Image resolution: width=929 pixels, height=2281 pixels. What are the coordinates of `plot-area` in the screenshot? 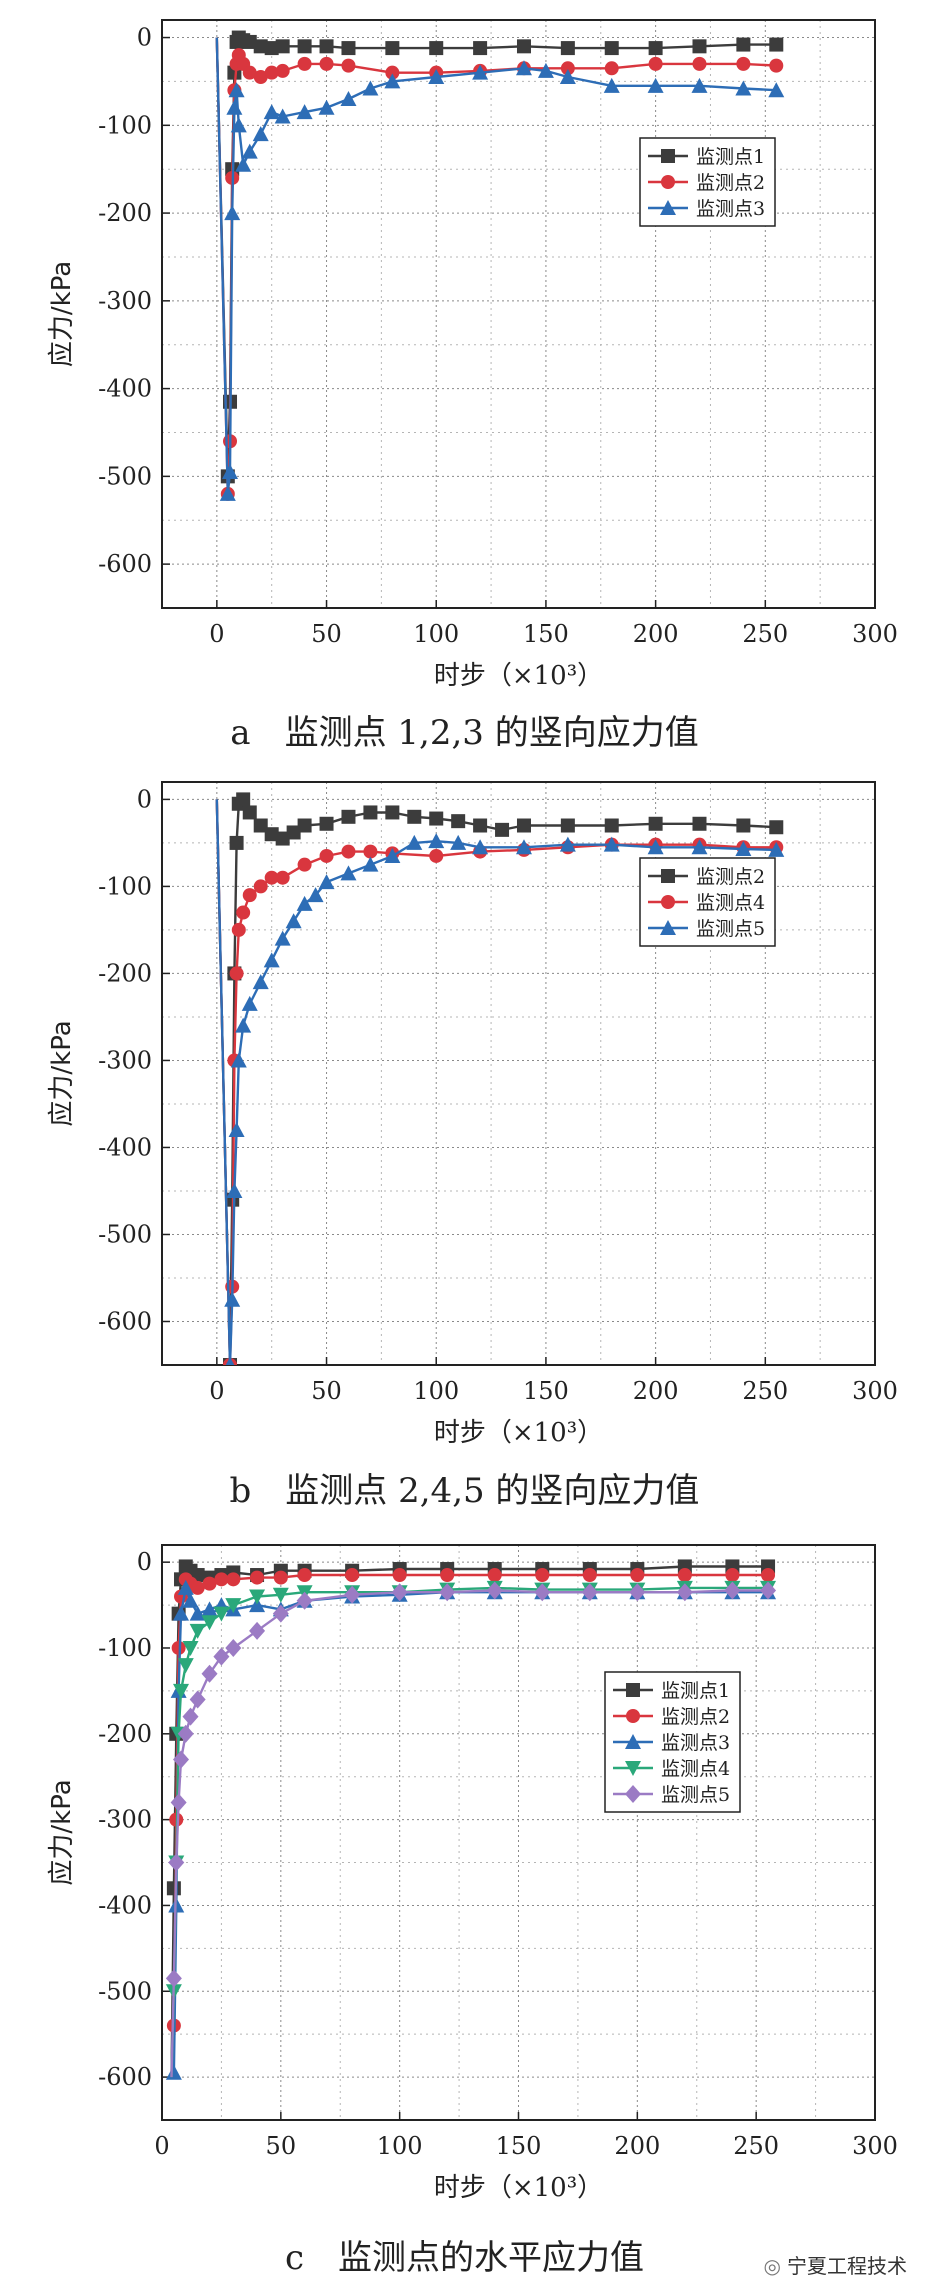 It's located at (500, 265).